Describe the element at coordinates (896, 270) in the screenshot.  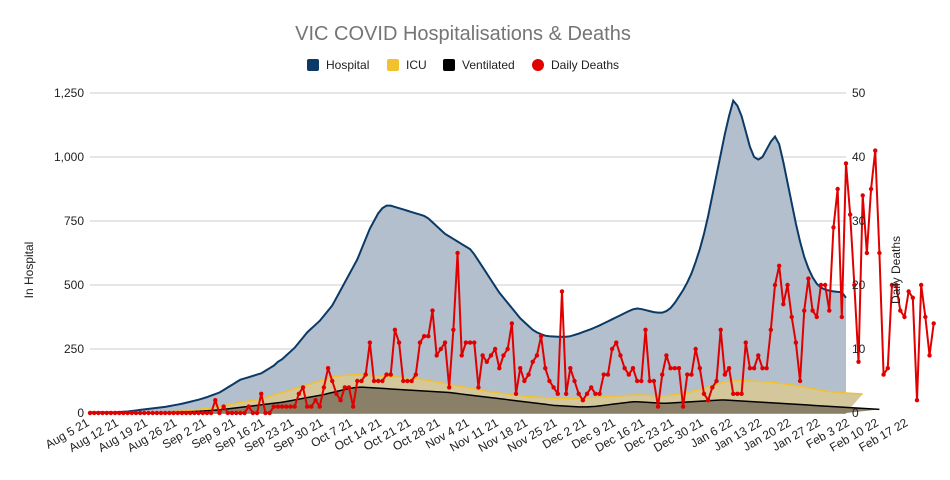
I see `y-axis-right-title: Daily Deaths` at that location.